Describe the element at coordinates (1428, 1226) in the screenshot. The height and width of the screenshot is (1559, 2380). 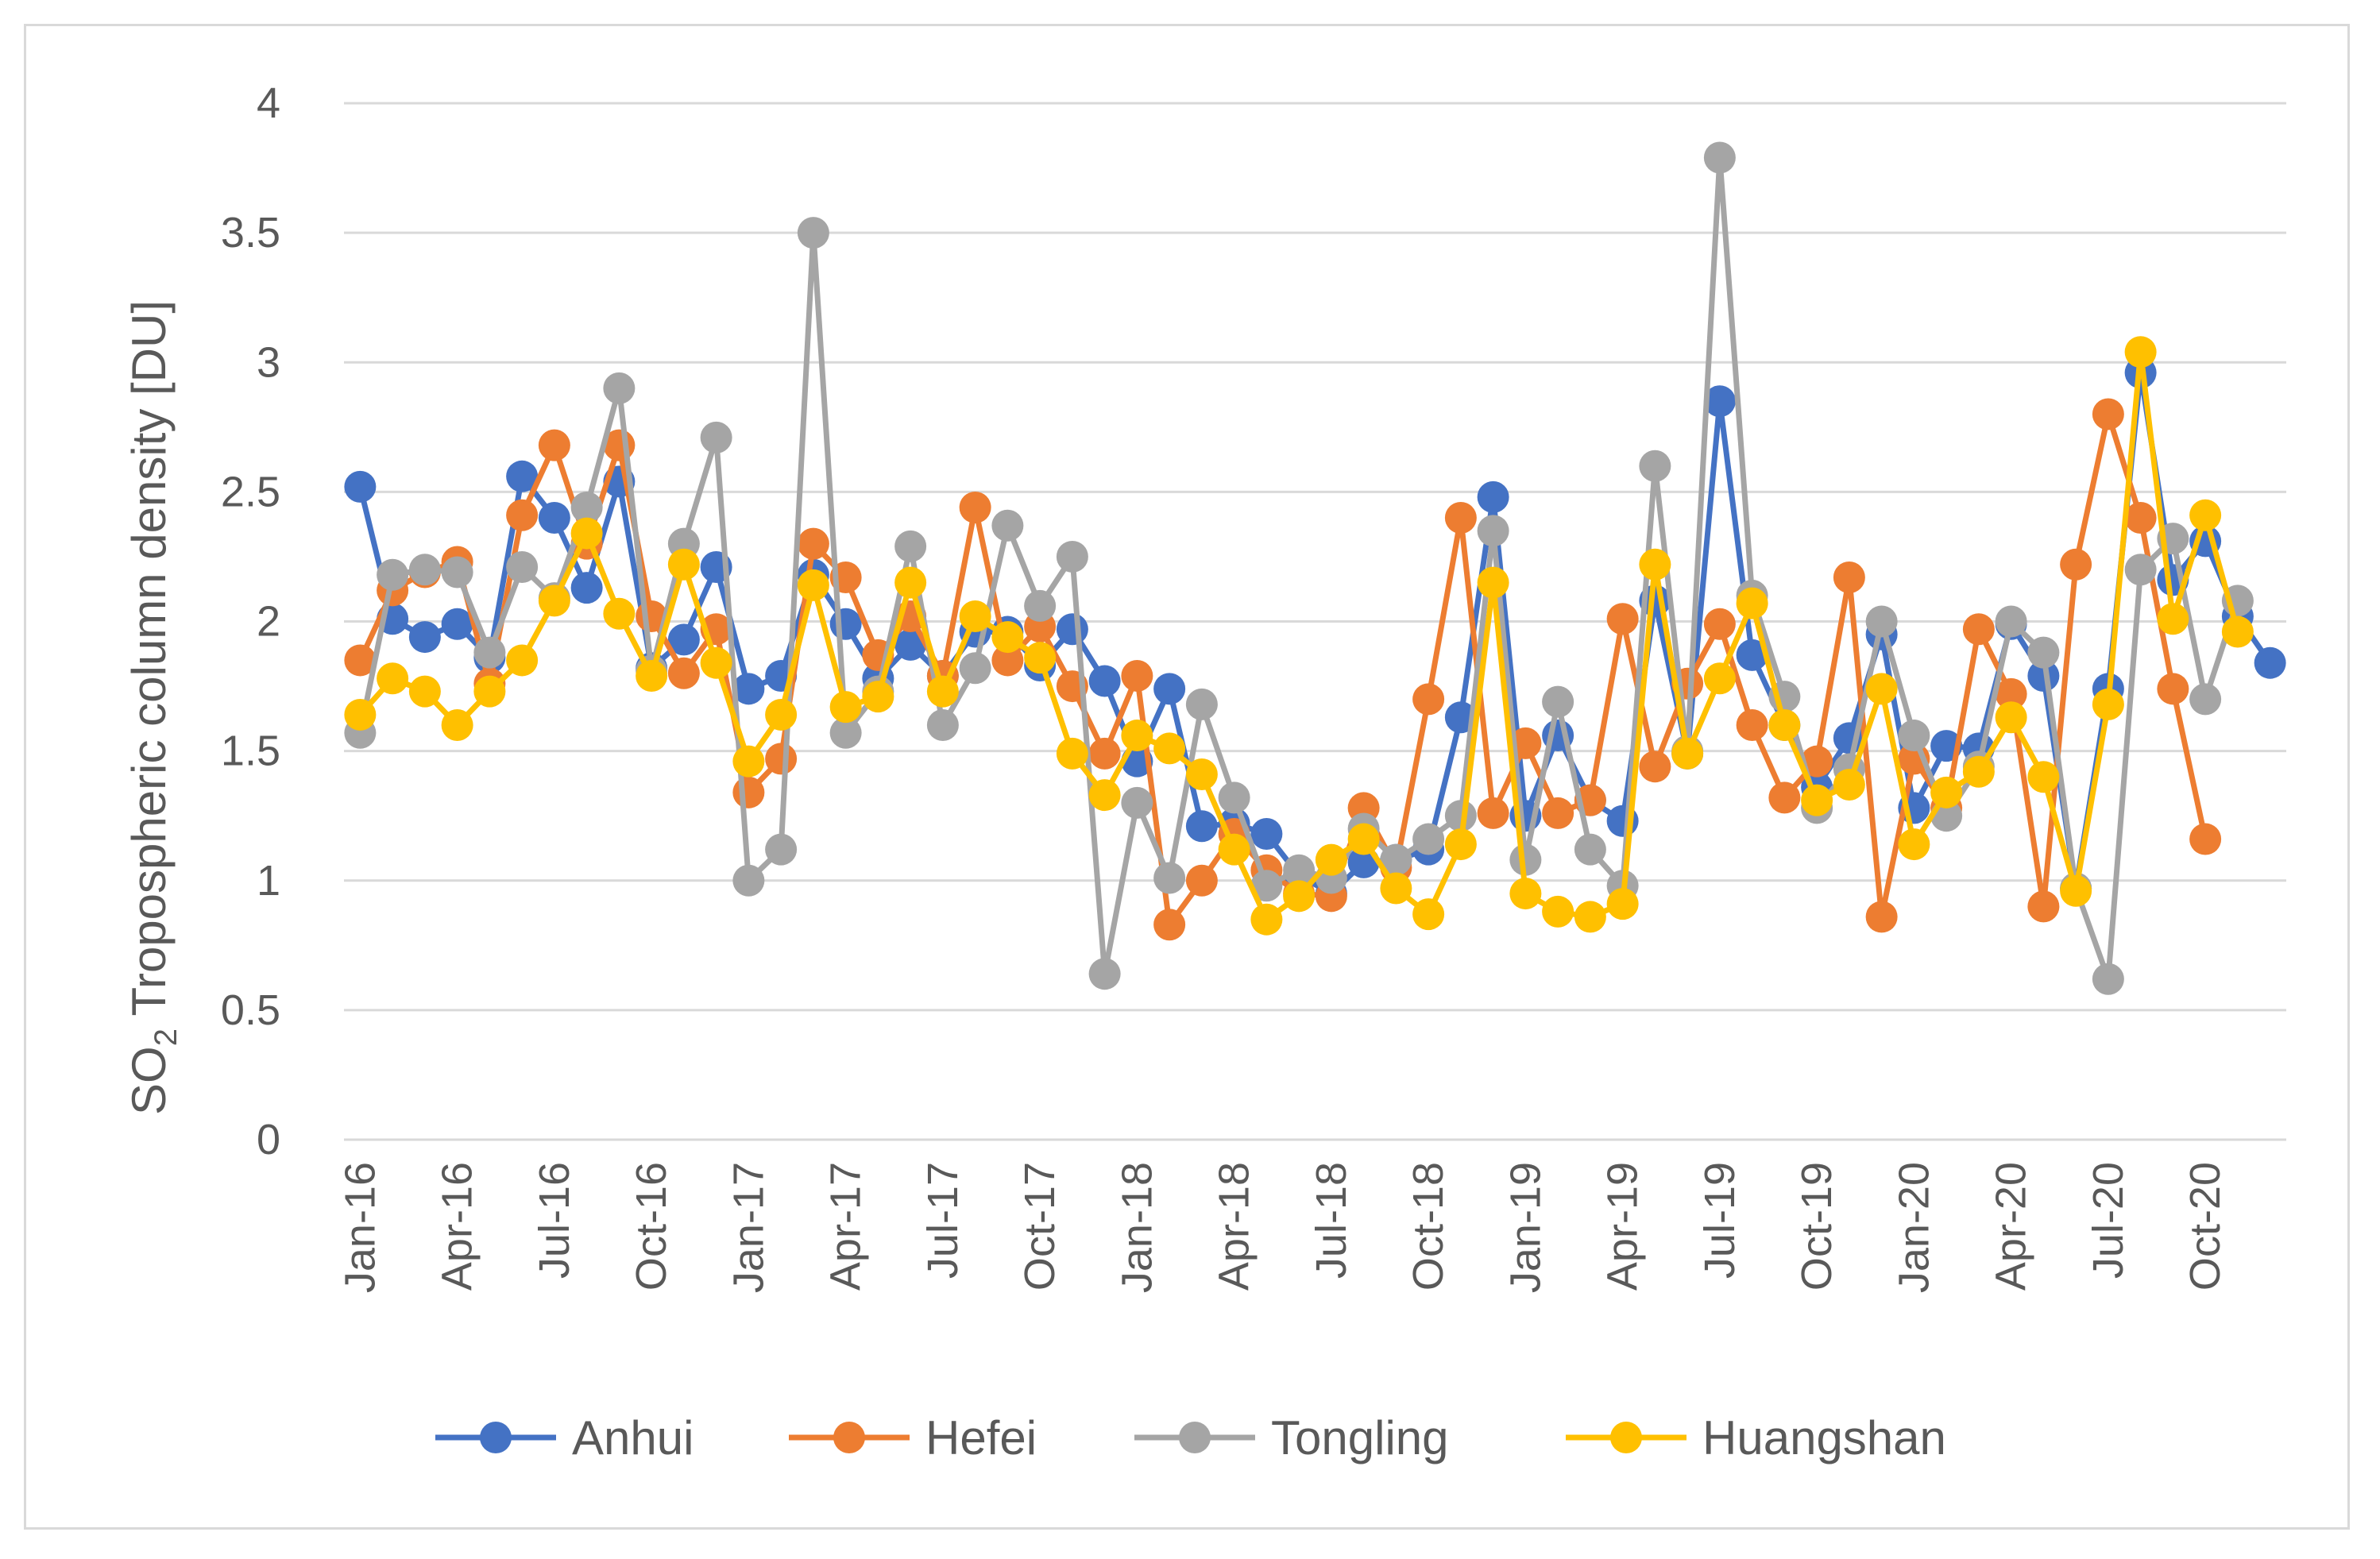
I see `x-tick-label: Oct-18` at that location.